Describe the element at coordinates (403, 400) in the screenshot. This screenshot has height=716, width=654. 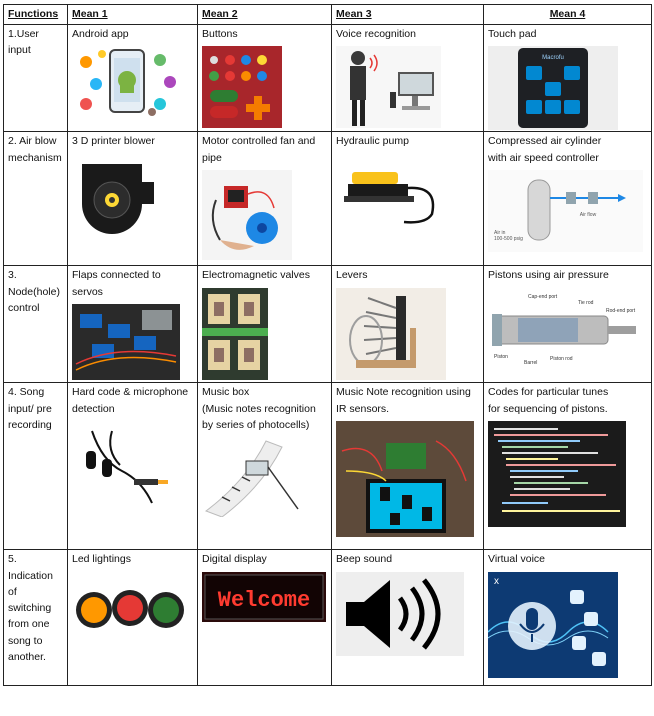
I see `mean-label: Music Note recognition using IR sensors.` at that location.